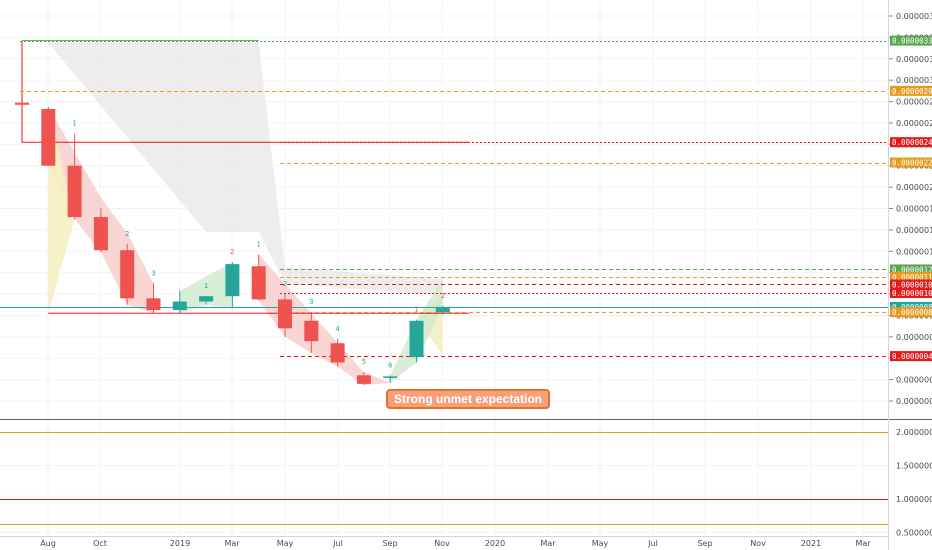 Image resolution: width=932 pixels, height=550 pixels. Describe the element at coordinates (914, 209) in the screenshot. I see `y-tick-label: 0.00000180` at that location.